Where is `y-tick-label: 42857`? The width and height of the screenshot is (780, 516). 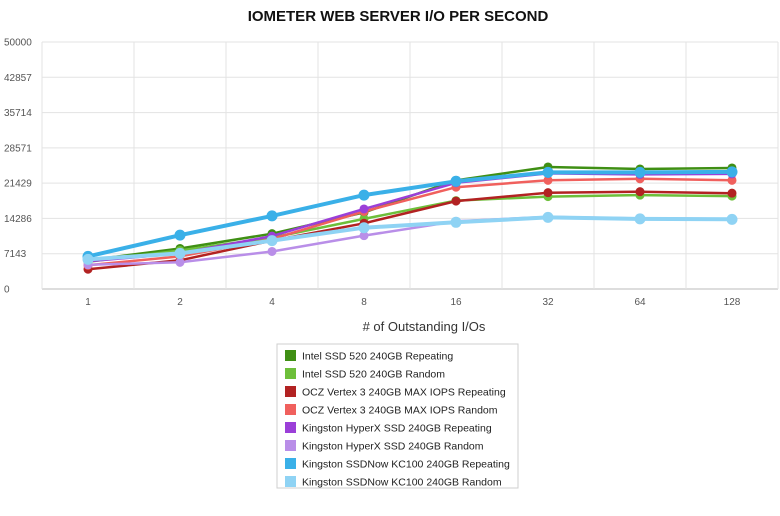
y-tick-label: 42857 is located at coordinates (18, 78).